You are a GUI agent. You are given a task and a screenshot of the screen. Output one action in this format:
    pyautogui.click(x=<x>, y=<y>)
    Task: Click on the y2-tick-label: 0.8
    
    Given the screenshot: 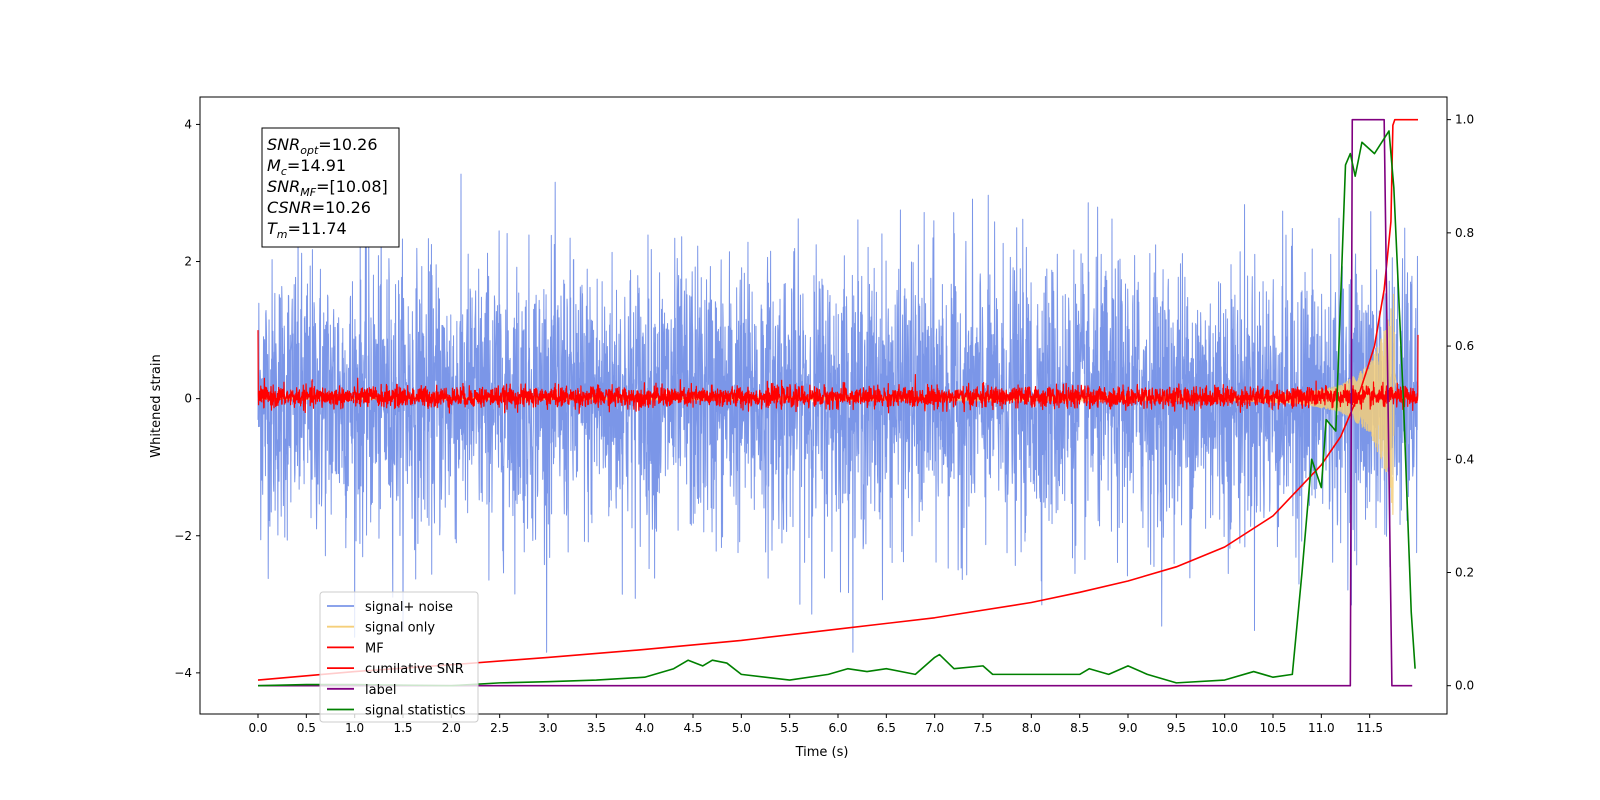 What is the action you would take?
    pyautogui.click(x=1464, y=233)
    